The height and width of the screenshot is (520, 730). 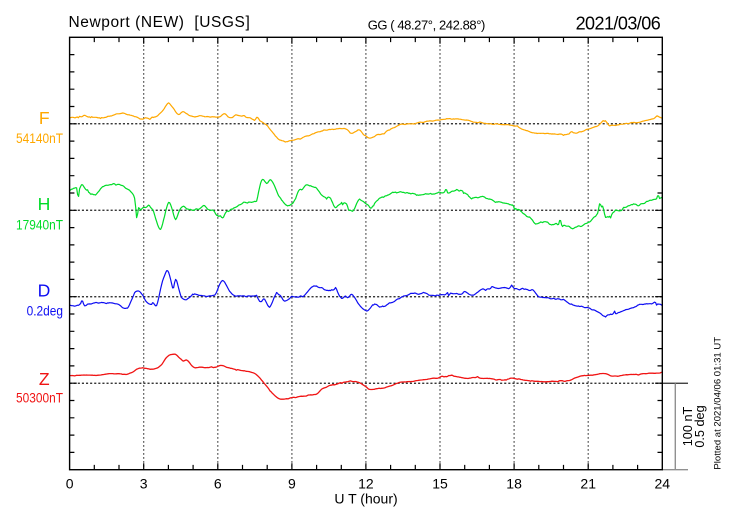 I want to click on svg-text: 0.2deg, so click(x=45, y=311).